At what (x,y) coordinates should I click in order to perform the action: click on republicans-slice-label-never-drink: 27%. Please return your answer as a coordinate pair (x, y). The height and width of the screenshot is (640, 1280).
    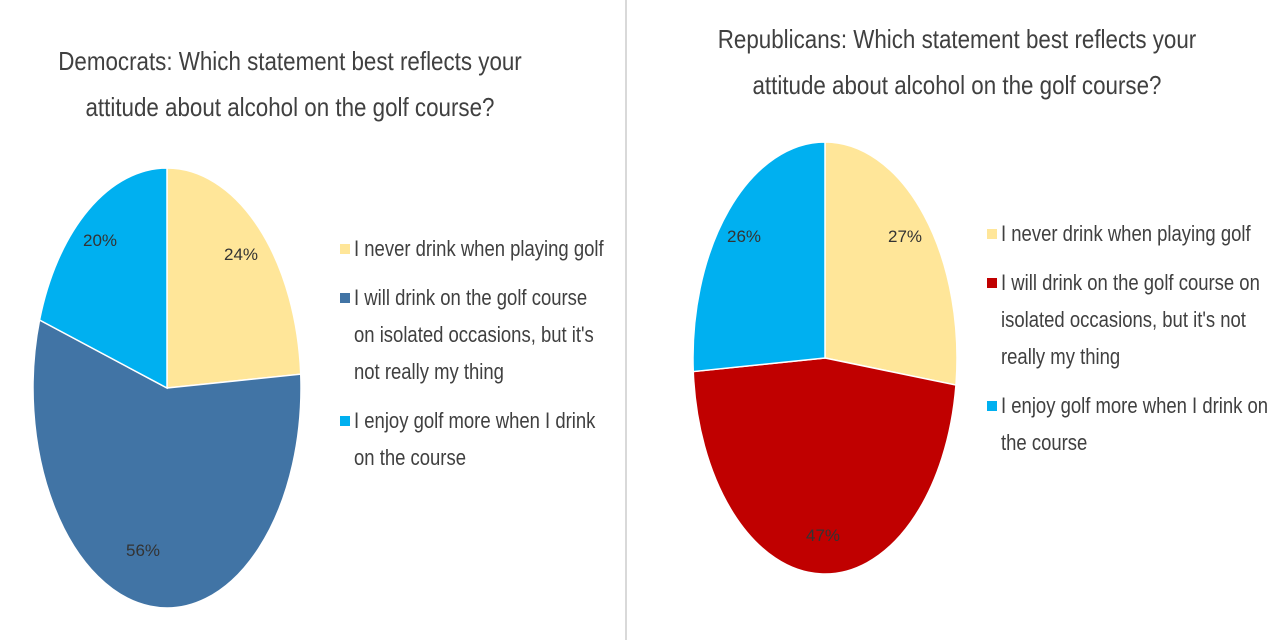
    Looking at the image, I should click on (905, 236).